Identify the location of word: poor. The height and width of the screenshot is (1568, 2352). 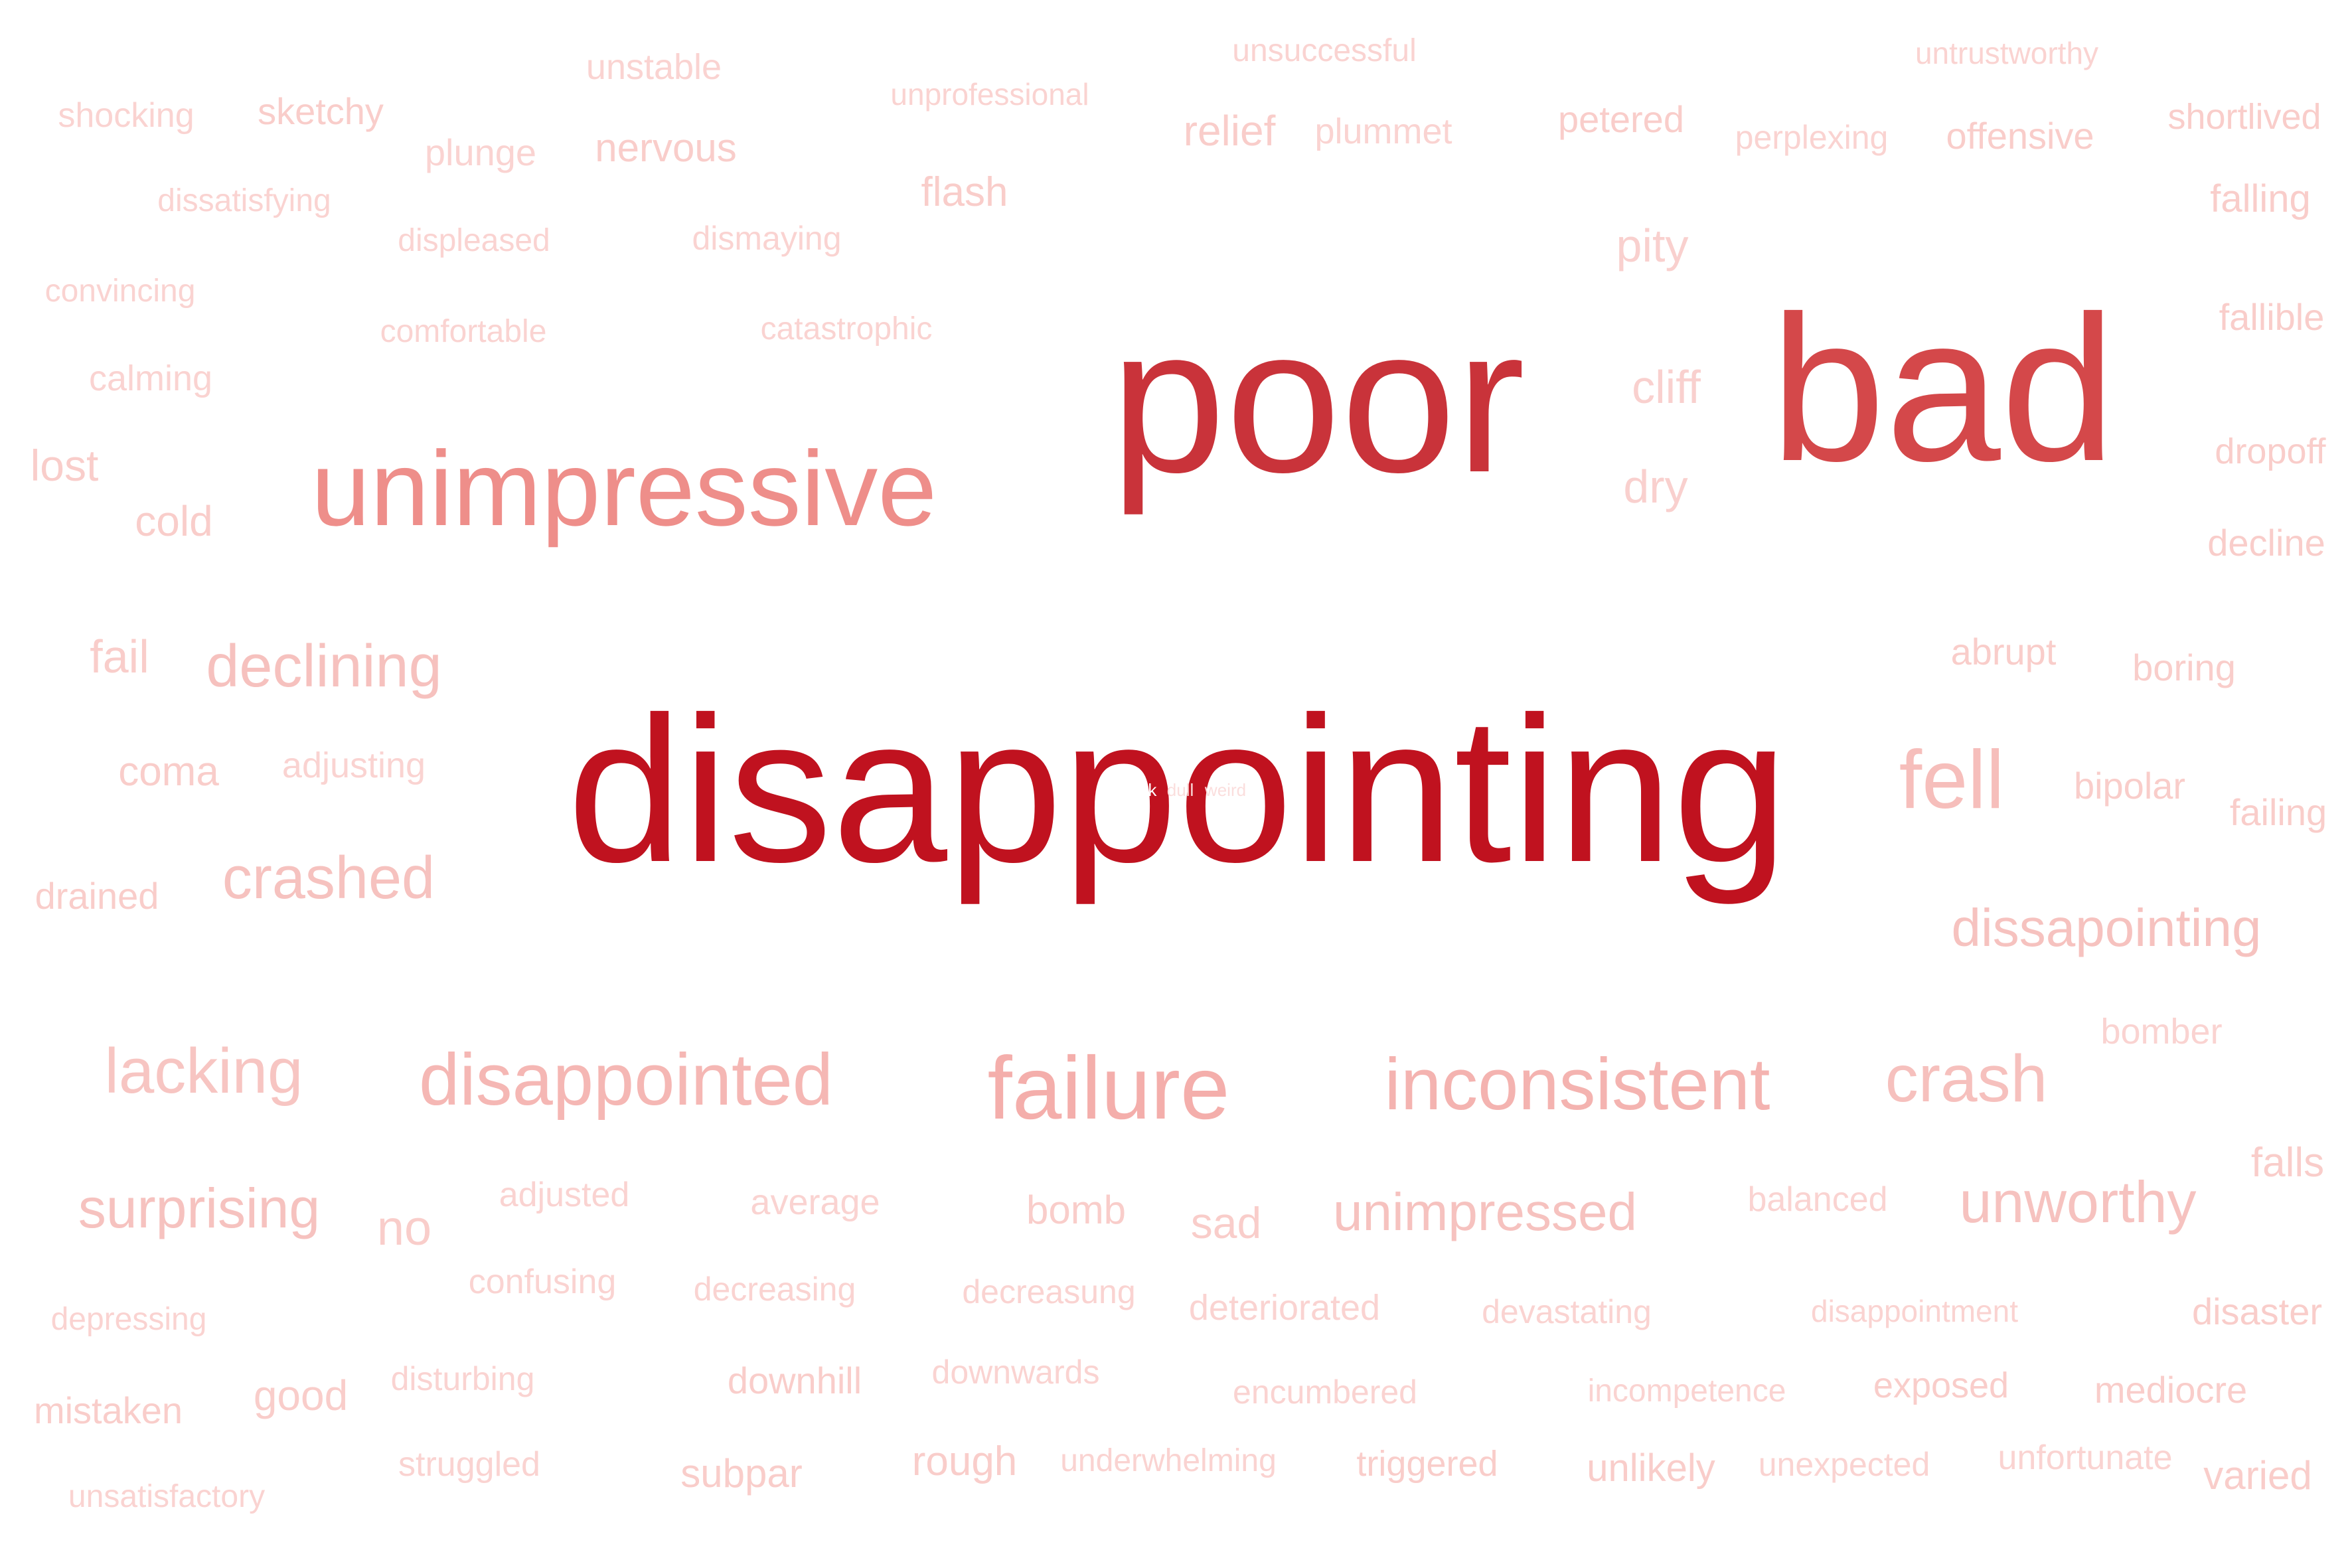
(1318, 401).